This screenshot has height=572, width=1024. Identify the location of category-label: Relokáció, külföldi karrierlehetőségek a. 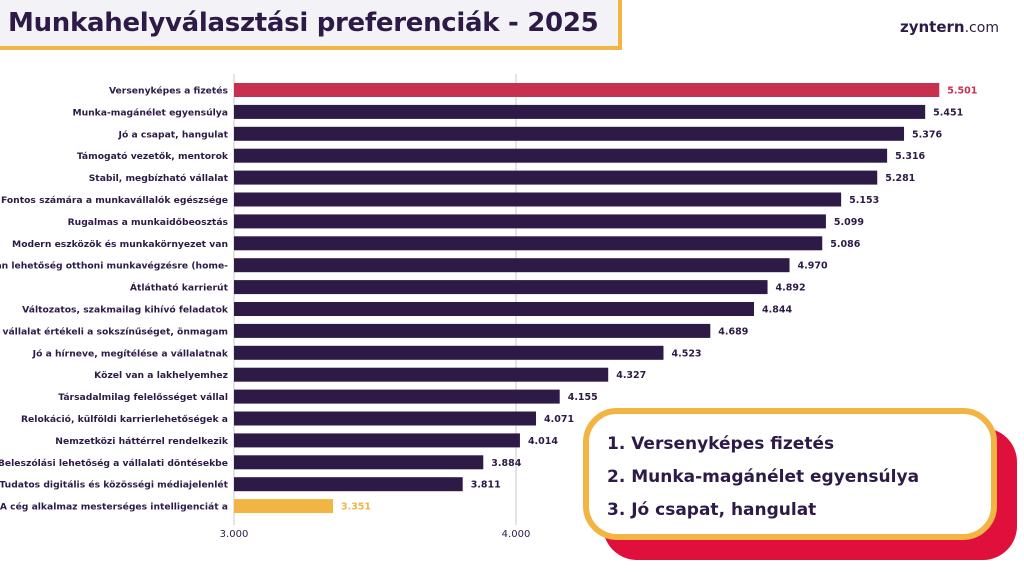
(124, 419).